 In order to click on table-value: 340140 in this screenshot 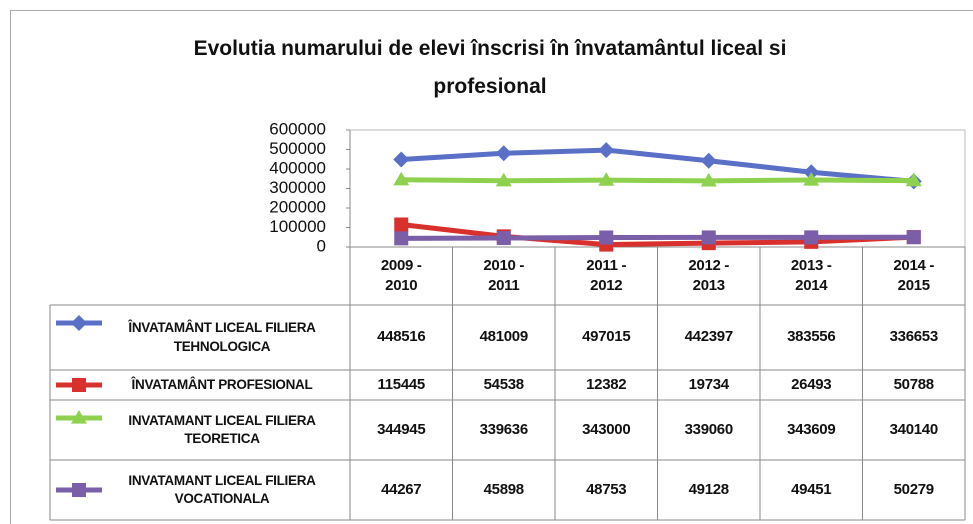, I will do `click(914, 429)`.